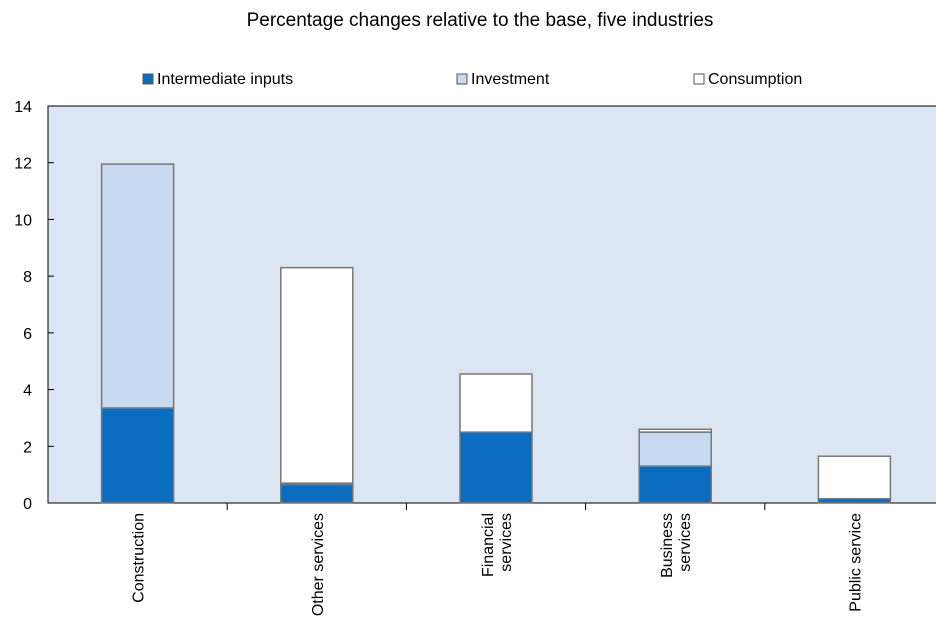 This screenshot has width=936, height=638. Describe the element at coordinates (27, 334) in the screenshot. I see `y-tick-label: 6` at that location.